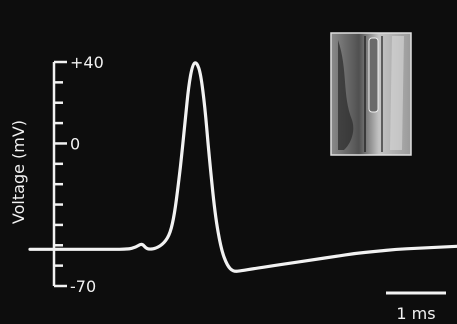 This screenshot has width=457, height=324. I want to click on scale-bar-label: 1 ms, so click(415, 313).